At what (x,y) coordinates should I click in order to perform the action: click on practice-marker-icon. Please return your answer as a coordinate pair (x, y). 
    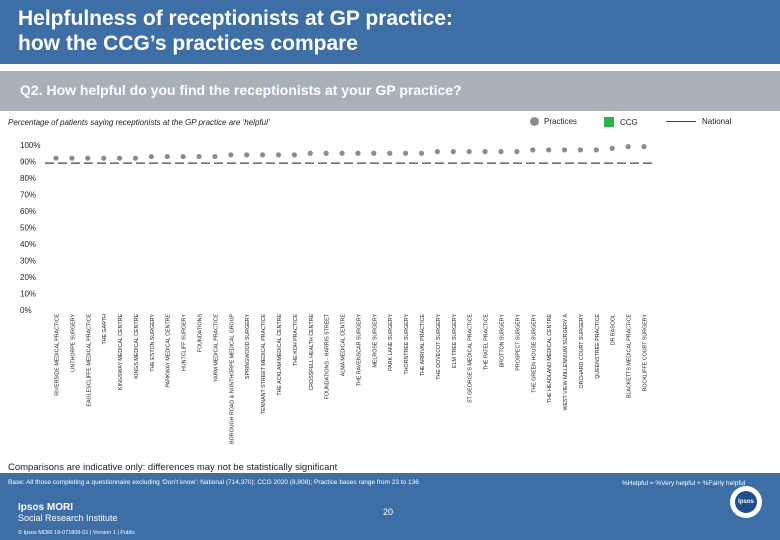
    Looking at the image, I should click on (534, 121).